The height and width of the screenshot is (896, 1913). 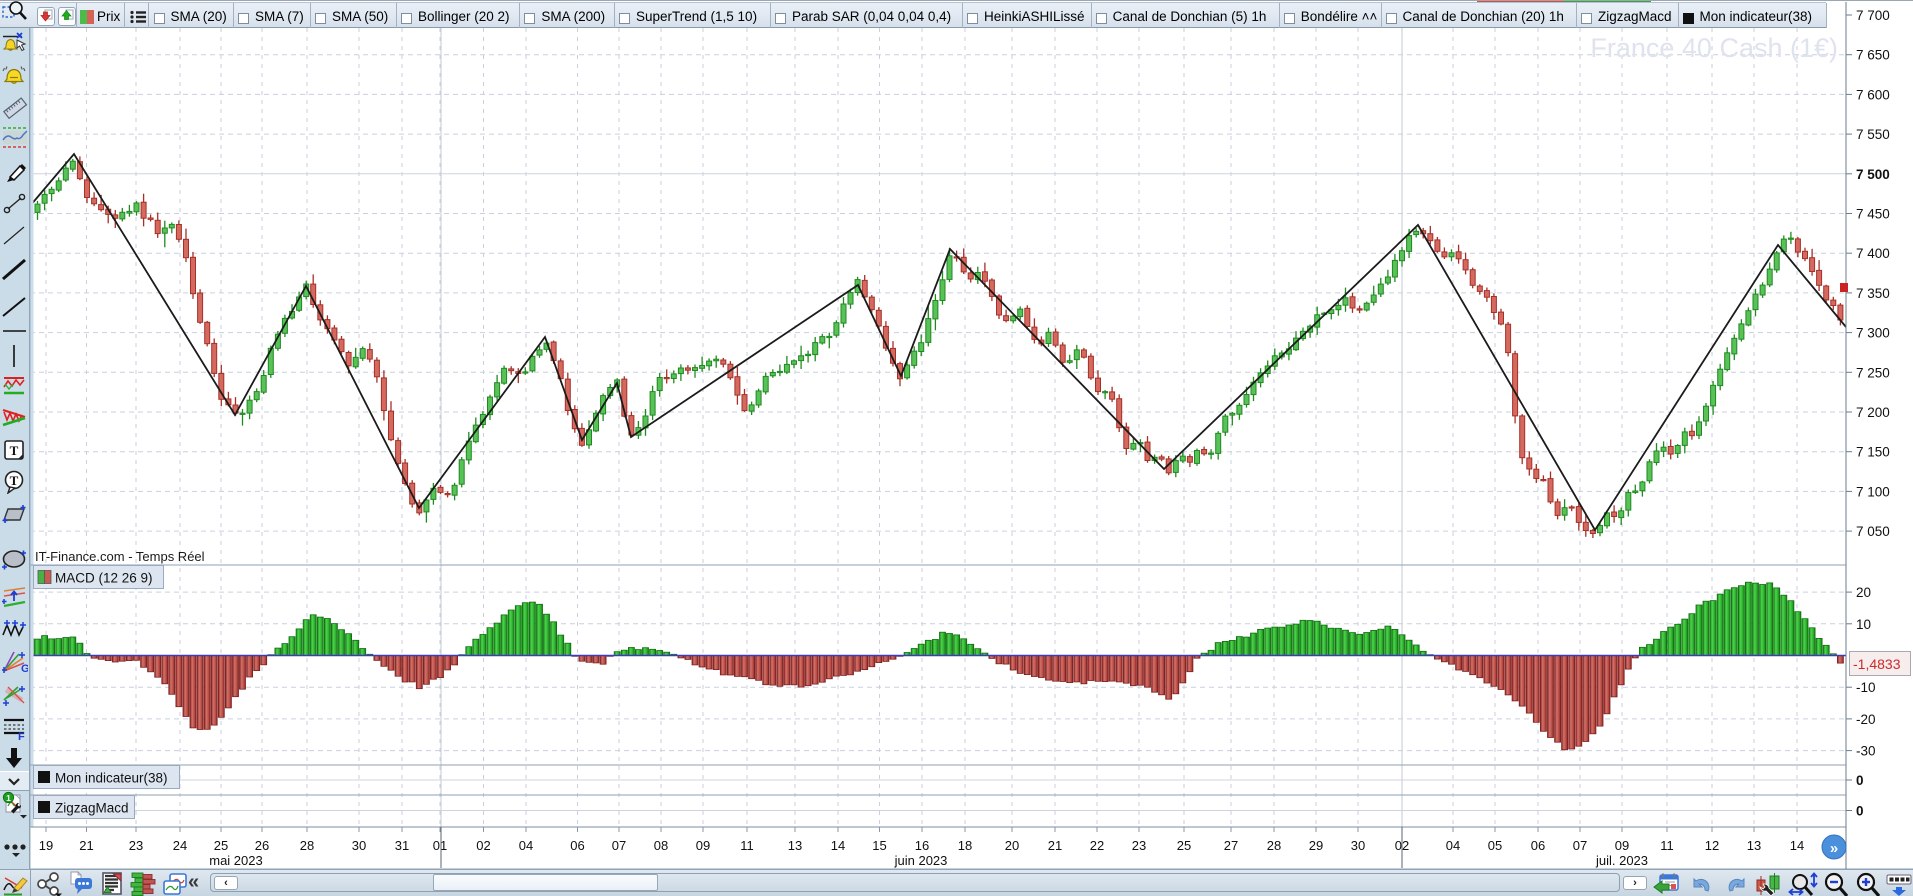 What do you see at coordinates (440, 845) in the screenshot?
I see `svg-text: 01` at bounding box center [440, 845].